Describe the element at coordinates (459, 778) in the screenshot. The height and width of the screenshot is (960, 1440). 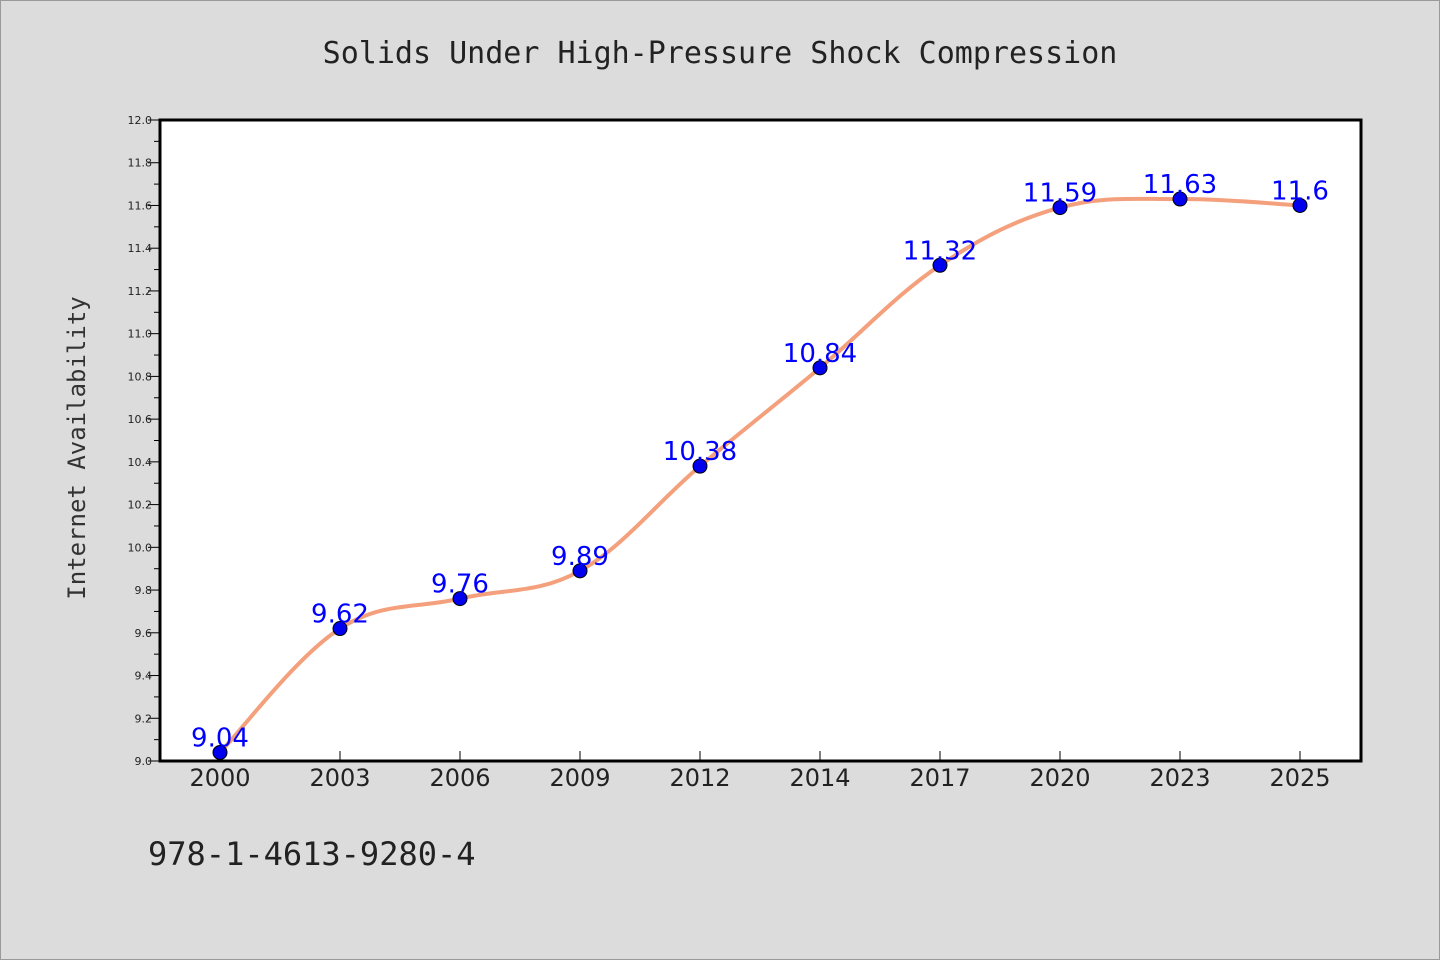
I see `x-tick-label: 2006` at that location.